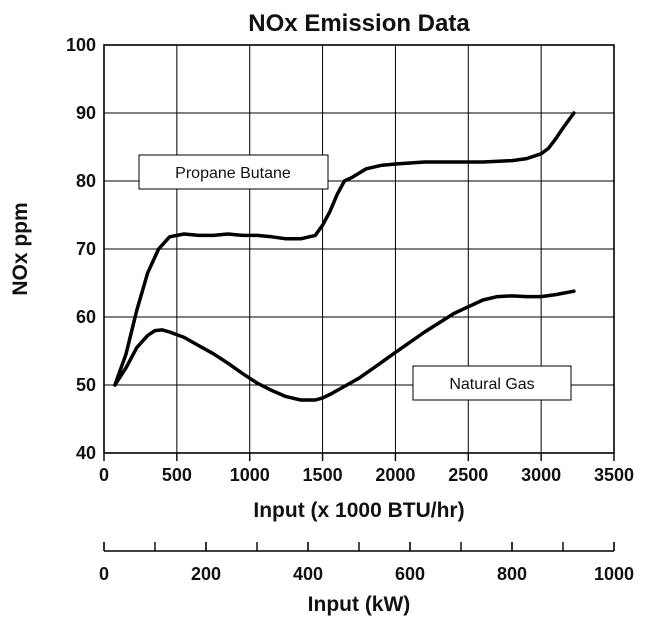 The image size is (667, 622). I want to click on secondary-tick-label: 0, so click(104, 574).